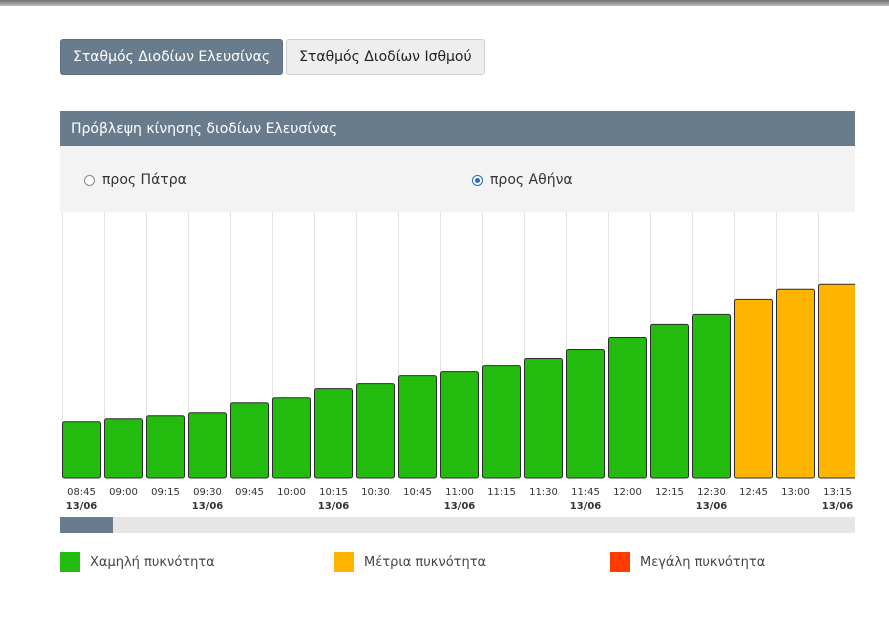 This screenshot has height=617, width=889. Describe the element at coordinates (457, 179) in the screenshot. I see `direction-selector: προς Πάτρα προς Αθήνα` at that location.